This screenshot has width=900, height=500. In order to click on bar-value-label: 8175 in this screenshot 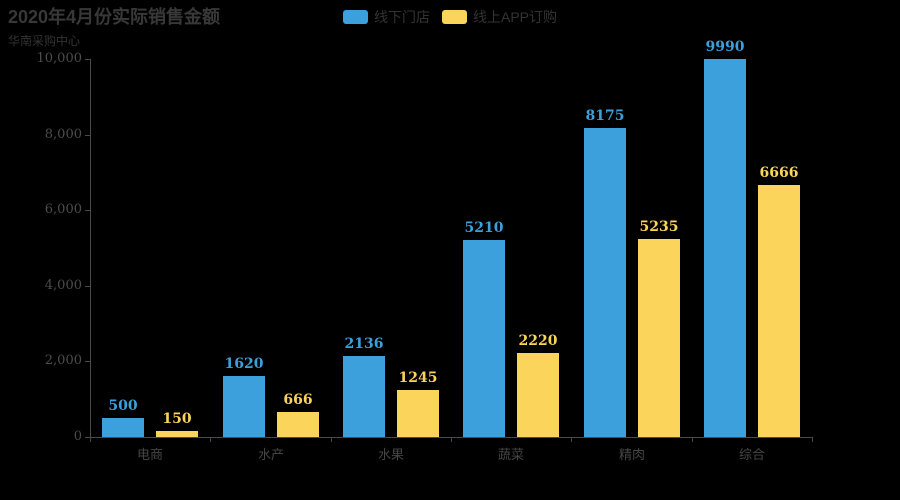, I will do `click(605, 116)`.